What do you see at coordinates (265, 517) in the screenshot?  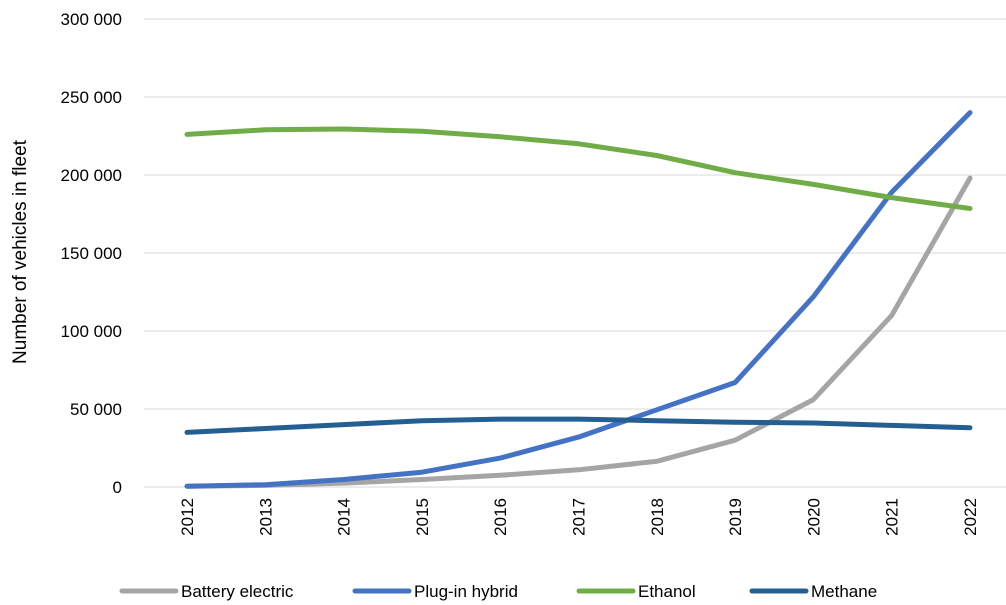 I see `x-tick-label: 2013` at bounding box center [265, 517].